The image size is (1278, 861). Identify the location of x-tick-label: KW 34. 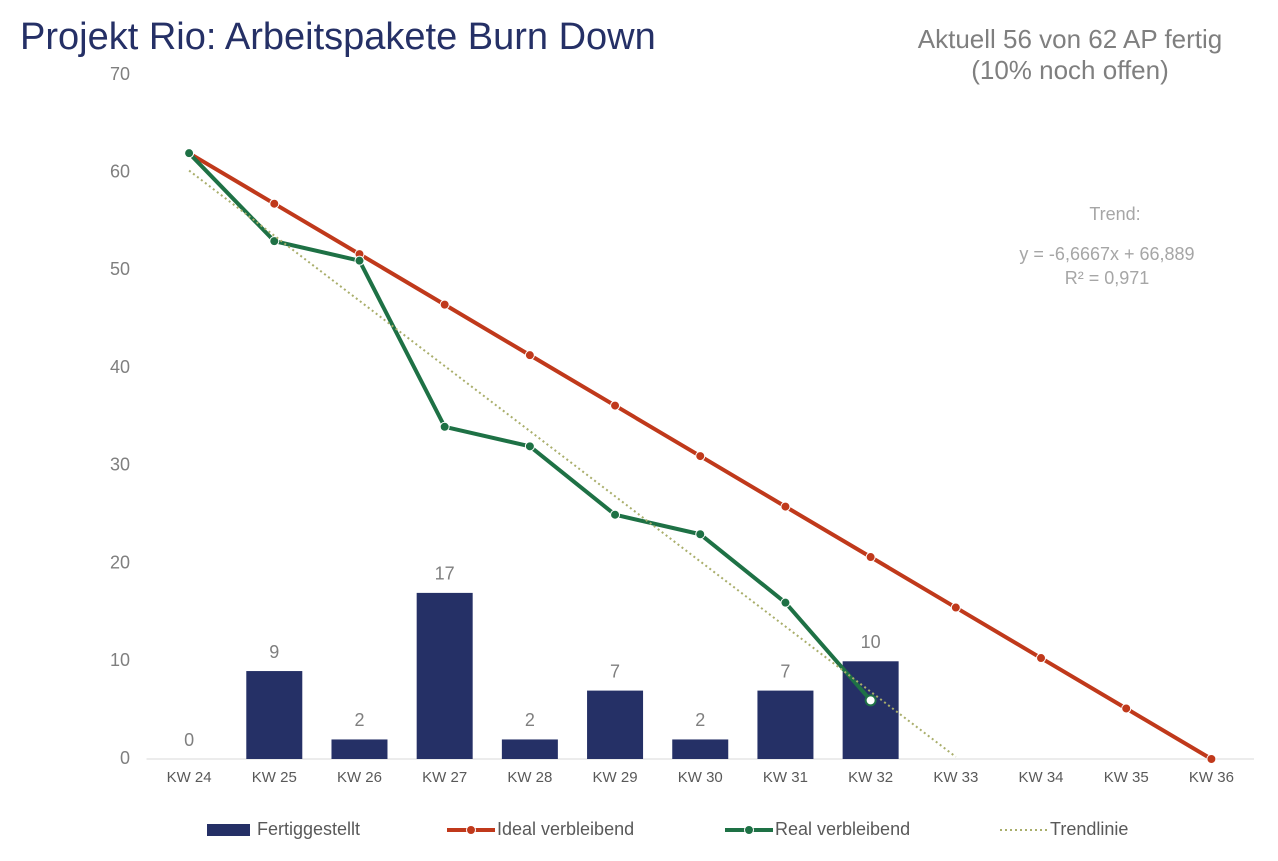
(1041, 777).